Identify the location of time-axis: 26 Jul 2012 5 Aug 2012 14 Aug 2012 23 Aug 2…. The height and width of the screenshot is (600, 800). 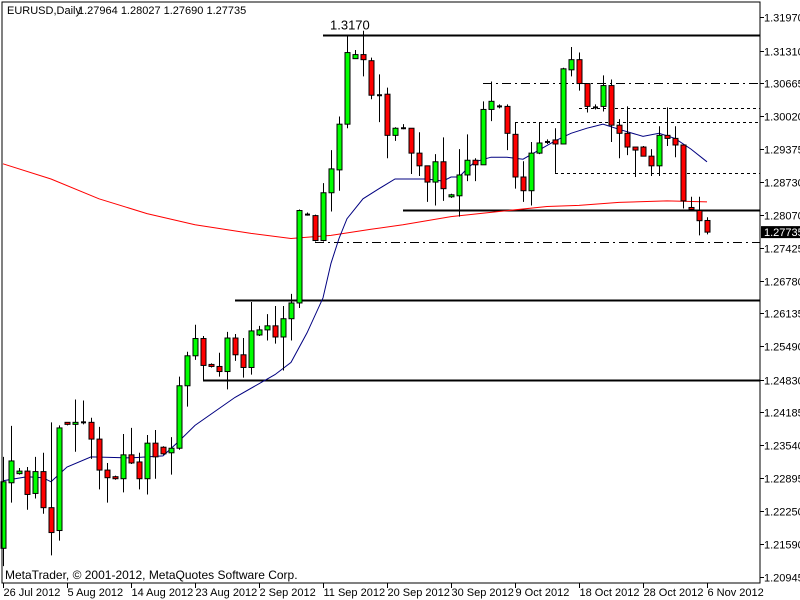
(383, 591).